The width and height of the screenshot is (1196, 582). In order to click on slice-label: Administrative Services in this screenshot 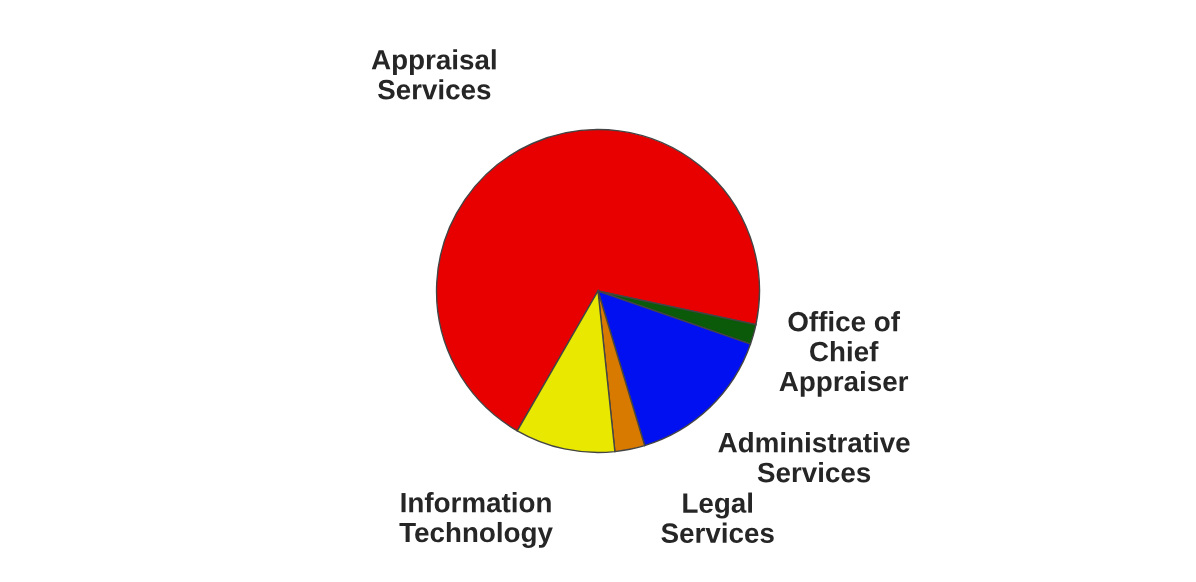, I will do `click(814, 457)`.